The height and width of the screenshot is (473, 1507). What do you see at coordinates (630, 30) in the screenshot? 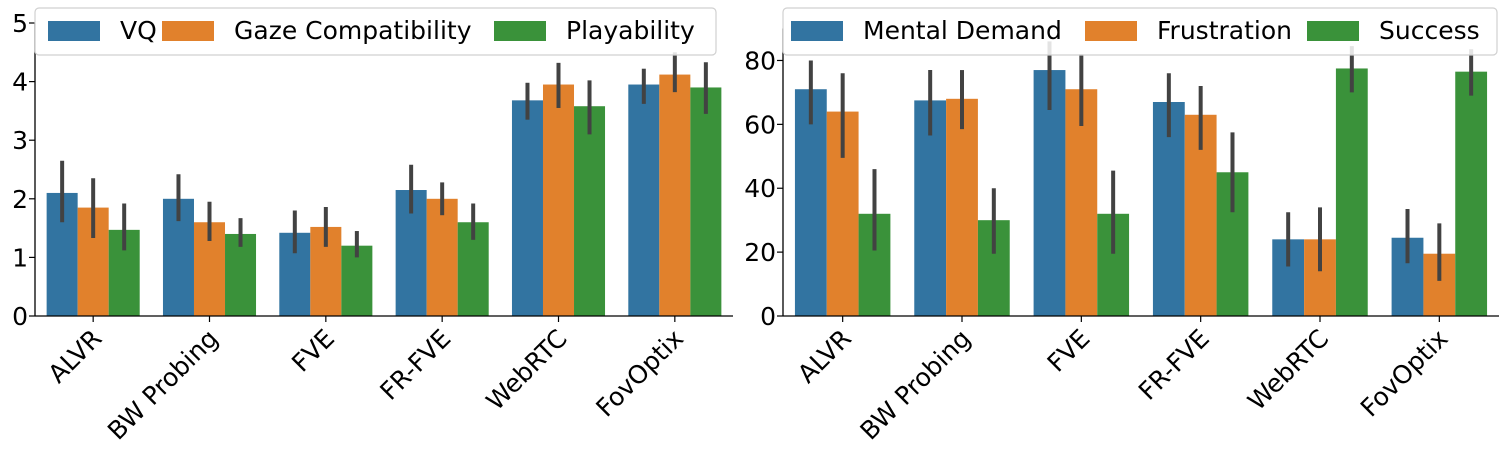
I see `legend-label: Playability` at bounding box center [630, 30].